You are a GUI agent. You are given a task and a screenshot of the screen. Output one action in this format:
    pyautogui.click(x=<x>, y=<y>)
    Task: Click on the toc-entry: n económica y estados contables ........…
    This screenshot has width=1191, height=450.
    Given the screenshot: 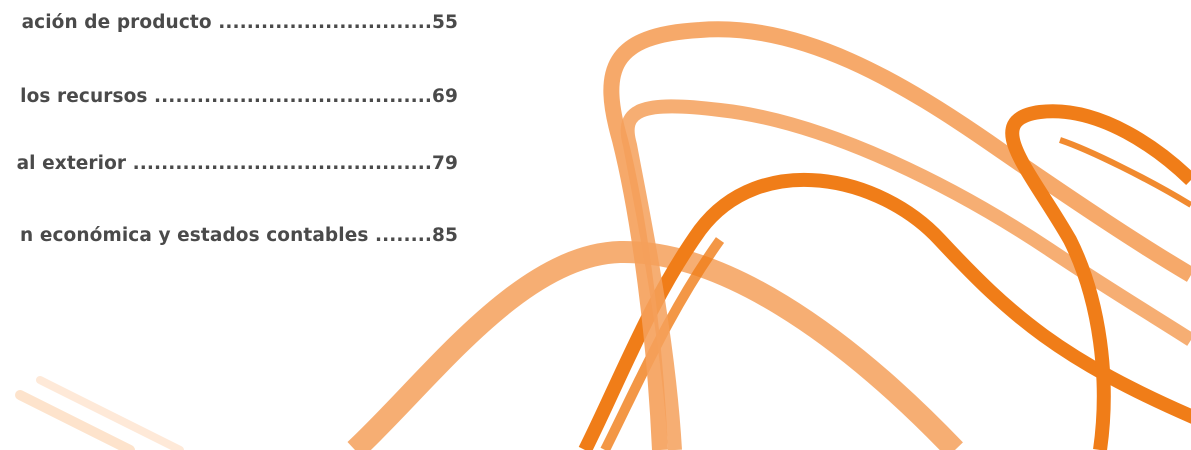 What is the action you would take?
    pyautogui.click(x=239, y=235)
    